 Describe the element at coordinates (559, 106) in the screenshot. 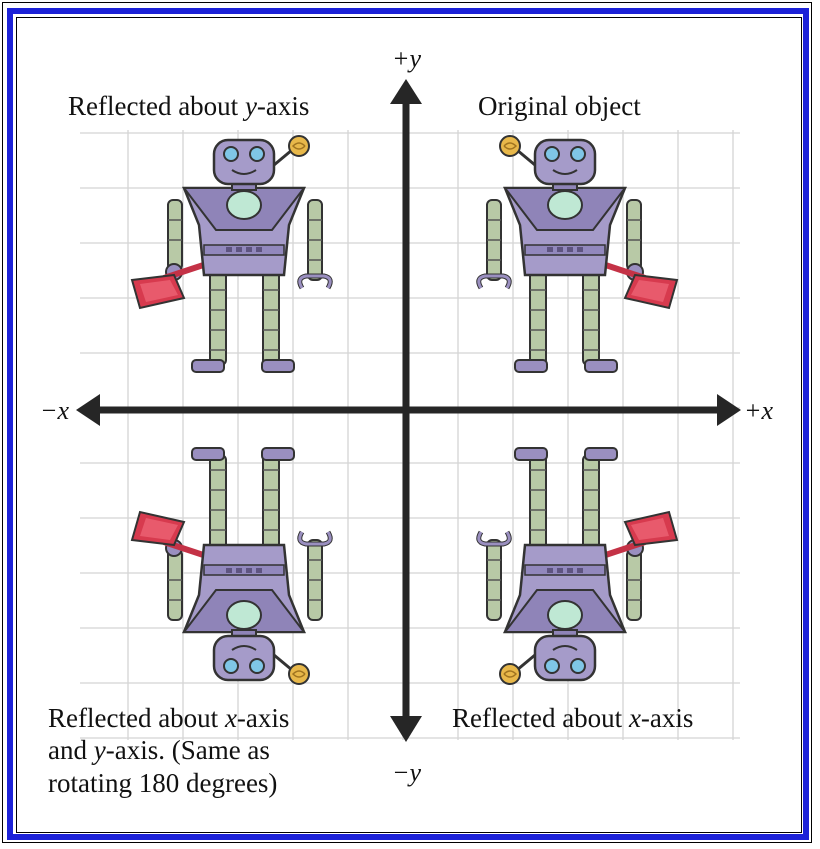

I see `top-right-caption: Original object` at that location.